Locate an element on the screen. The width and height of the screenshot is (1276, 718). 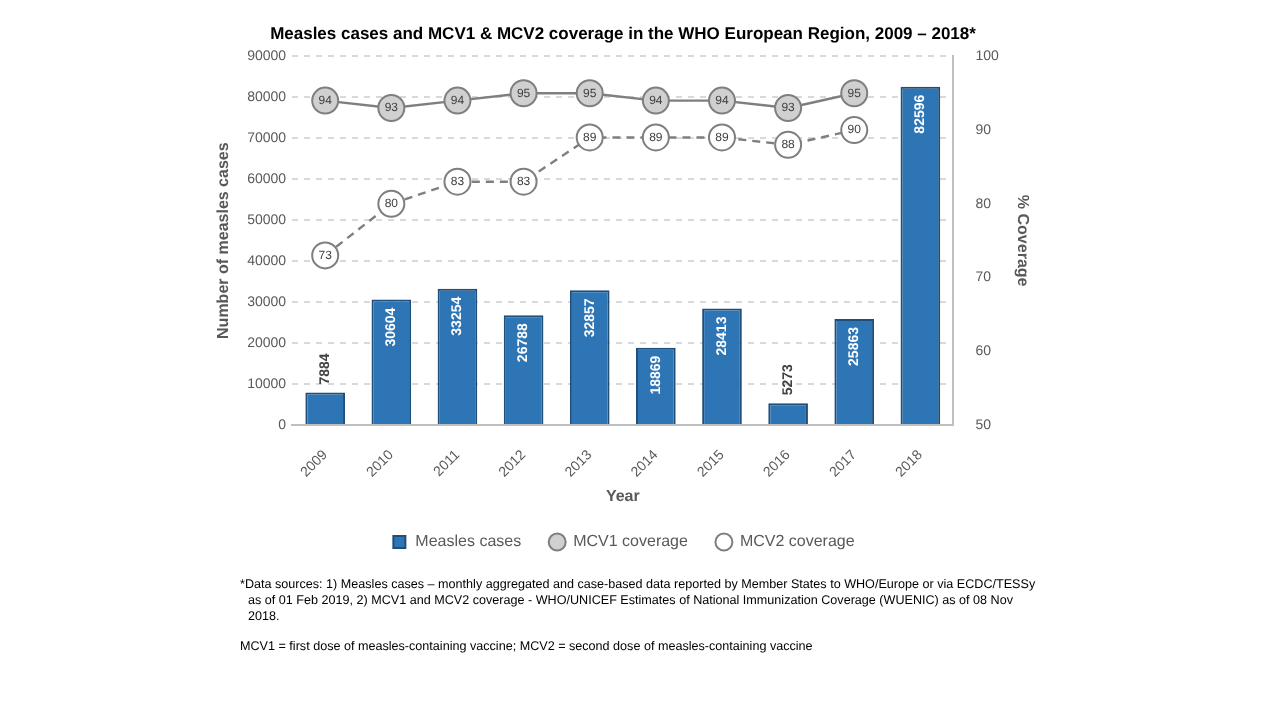
legend-label: MCV1 coverage is located at coordinates (631, 541).